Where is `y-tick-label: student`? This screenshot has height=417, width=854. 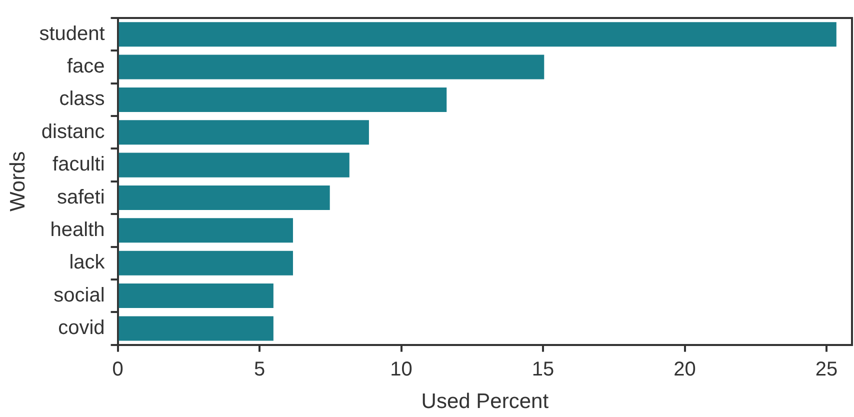
y-tick-label: student is located at coordinates (72, 33).